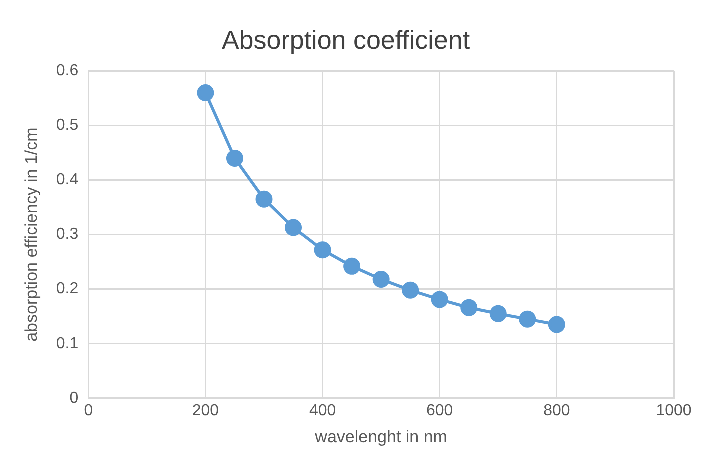 The width and height of the screenshot is (706, 470). What do you see at coordinates (381, 436) in the screenshot?
I see `x-axis-title: wavelenght in nm` at bounding box center [381, 436].